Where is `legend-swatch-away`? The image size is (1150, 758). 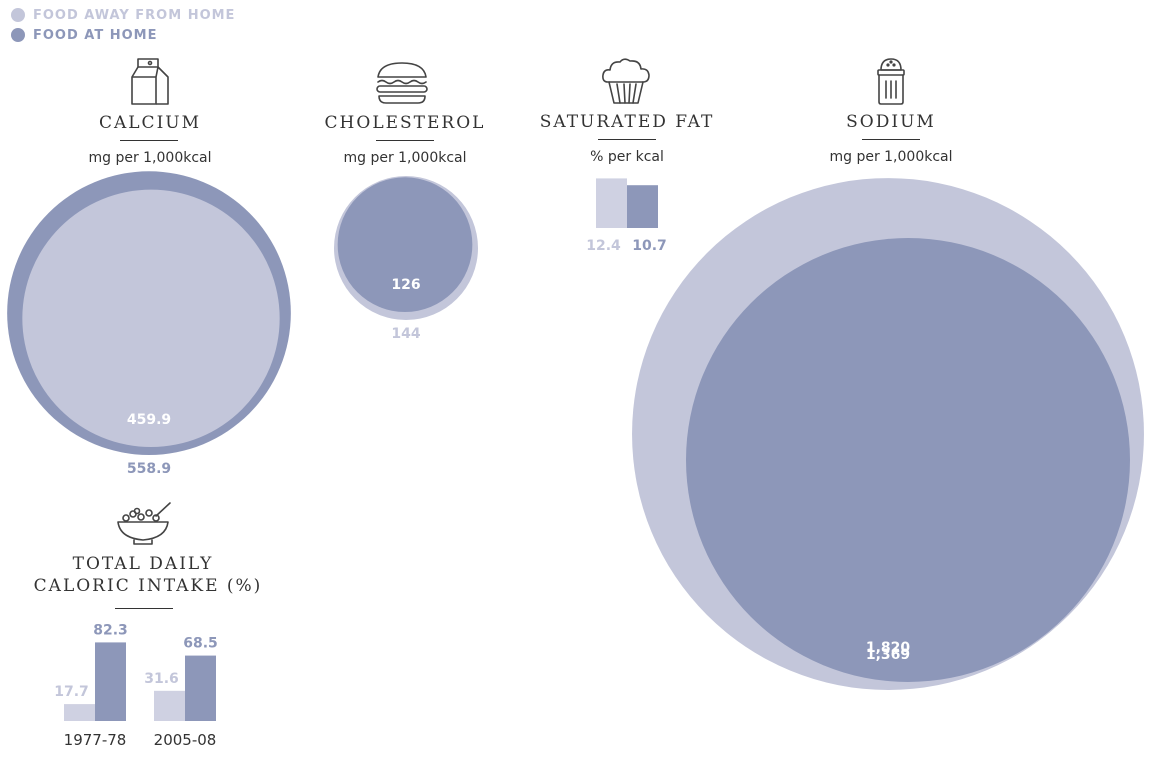 legend-swatch-away is located at coordinates (18, 15).